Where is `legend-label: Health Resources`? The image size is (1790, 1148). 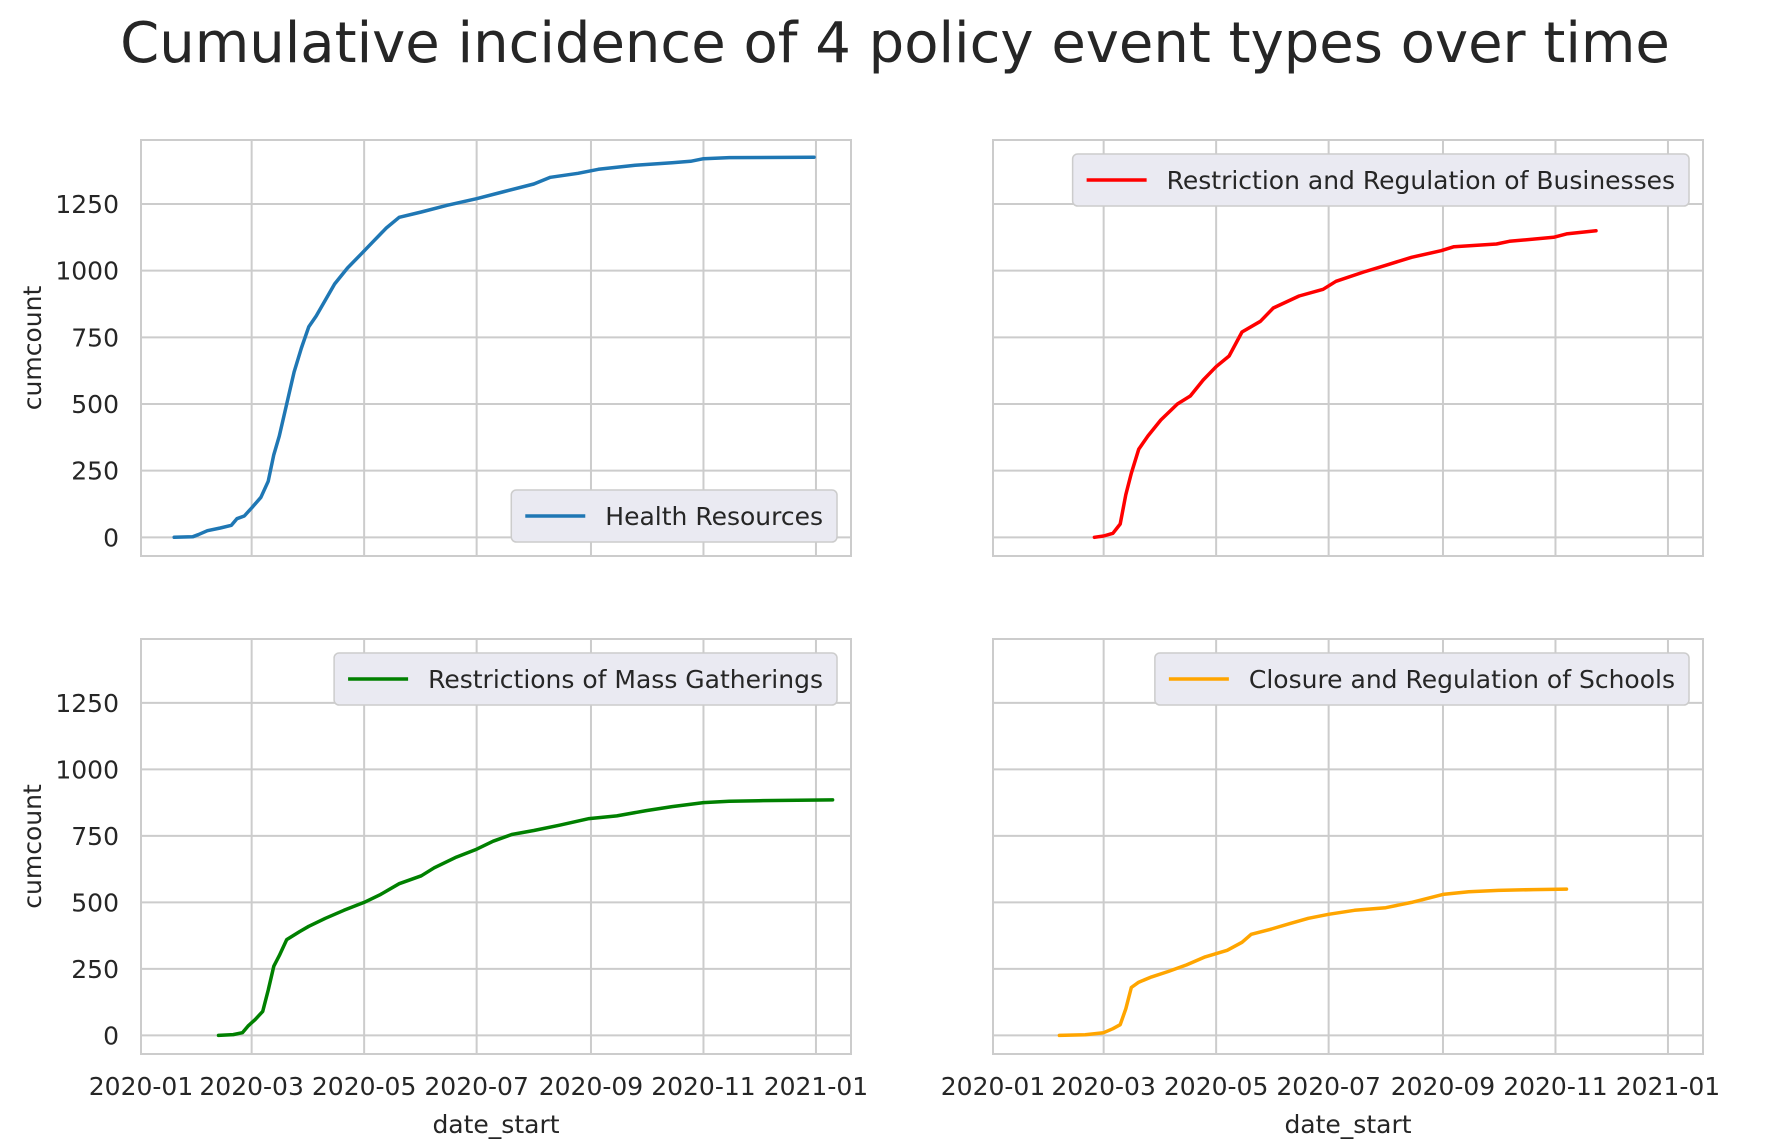 legend-label: Health Resources is located at coordinates (714, 516).